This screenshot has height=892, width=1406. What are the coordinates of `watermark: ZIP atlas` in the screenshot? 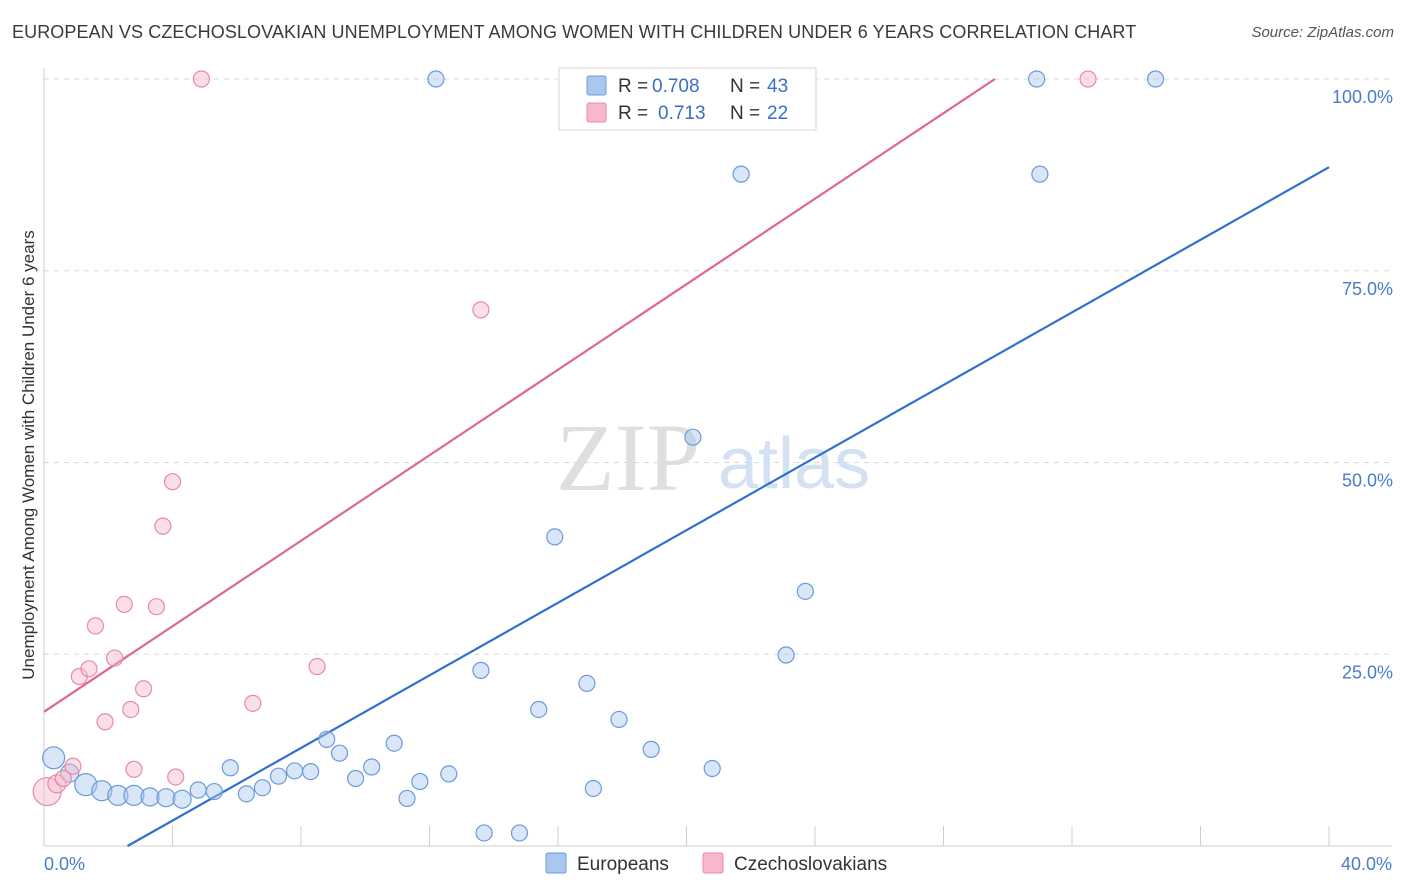 It's located at (713, 457).